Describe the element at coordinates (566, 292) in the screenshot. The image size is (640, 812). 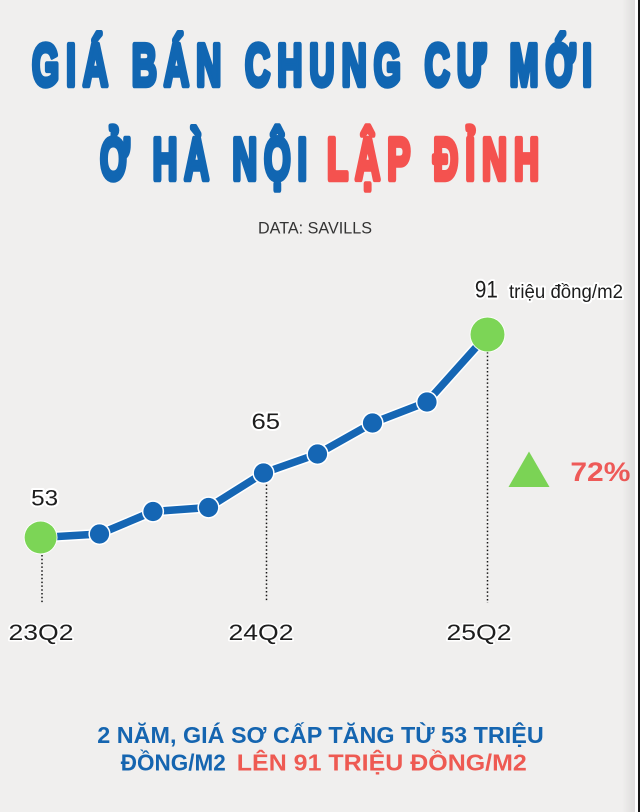
I see `svg-text: triệu đồng/m2` at that location.